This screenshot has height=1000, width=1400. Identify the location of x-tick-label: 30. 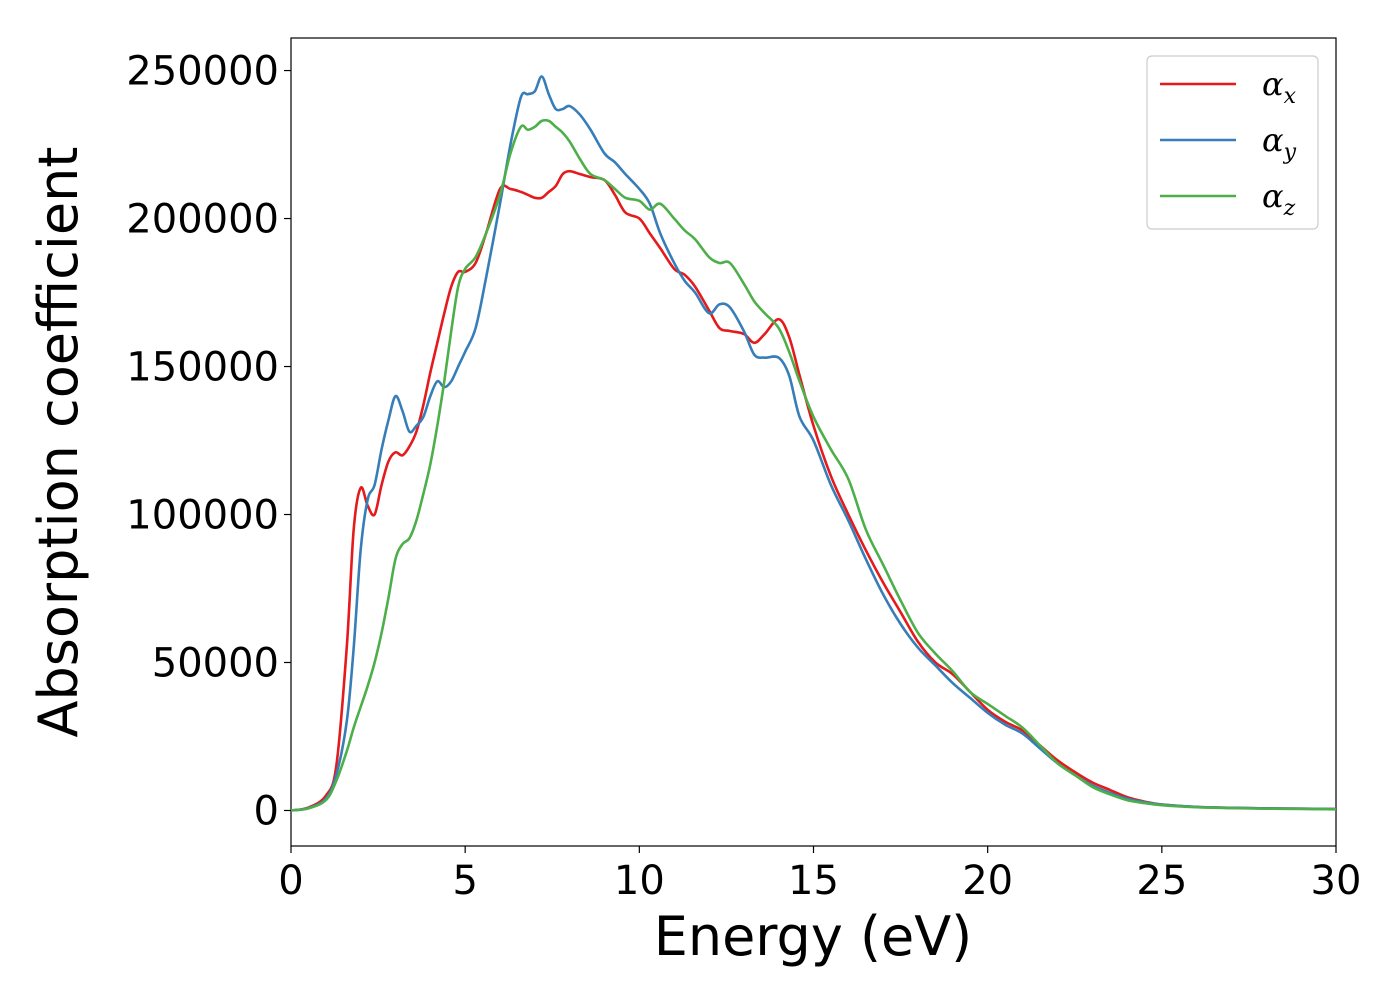
(1336, 881).